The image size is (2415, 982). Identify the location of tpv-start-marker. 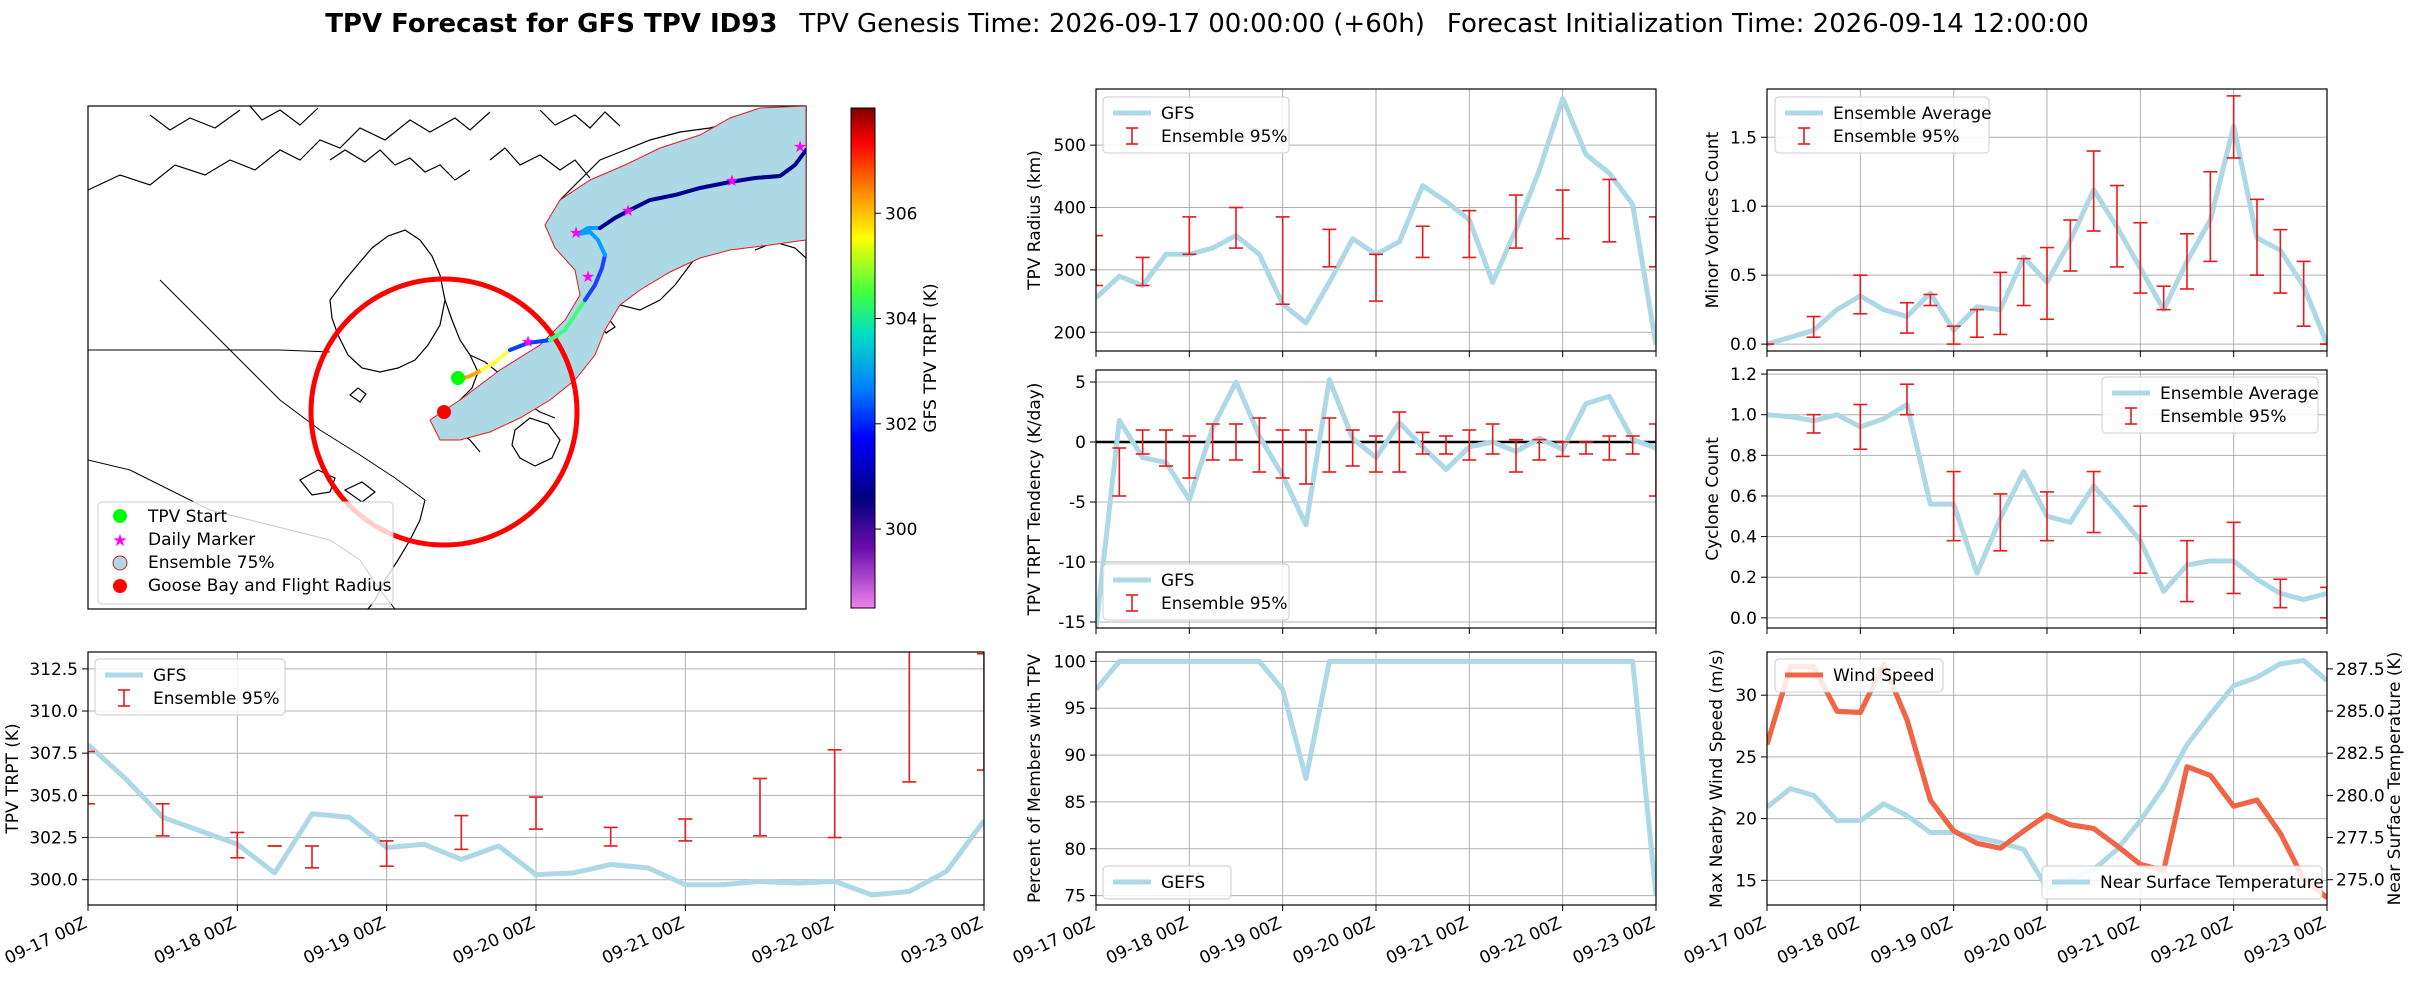
(458, 378).